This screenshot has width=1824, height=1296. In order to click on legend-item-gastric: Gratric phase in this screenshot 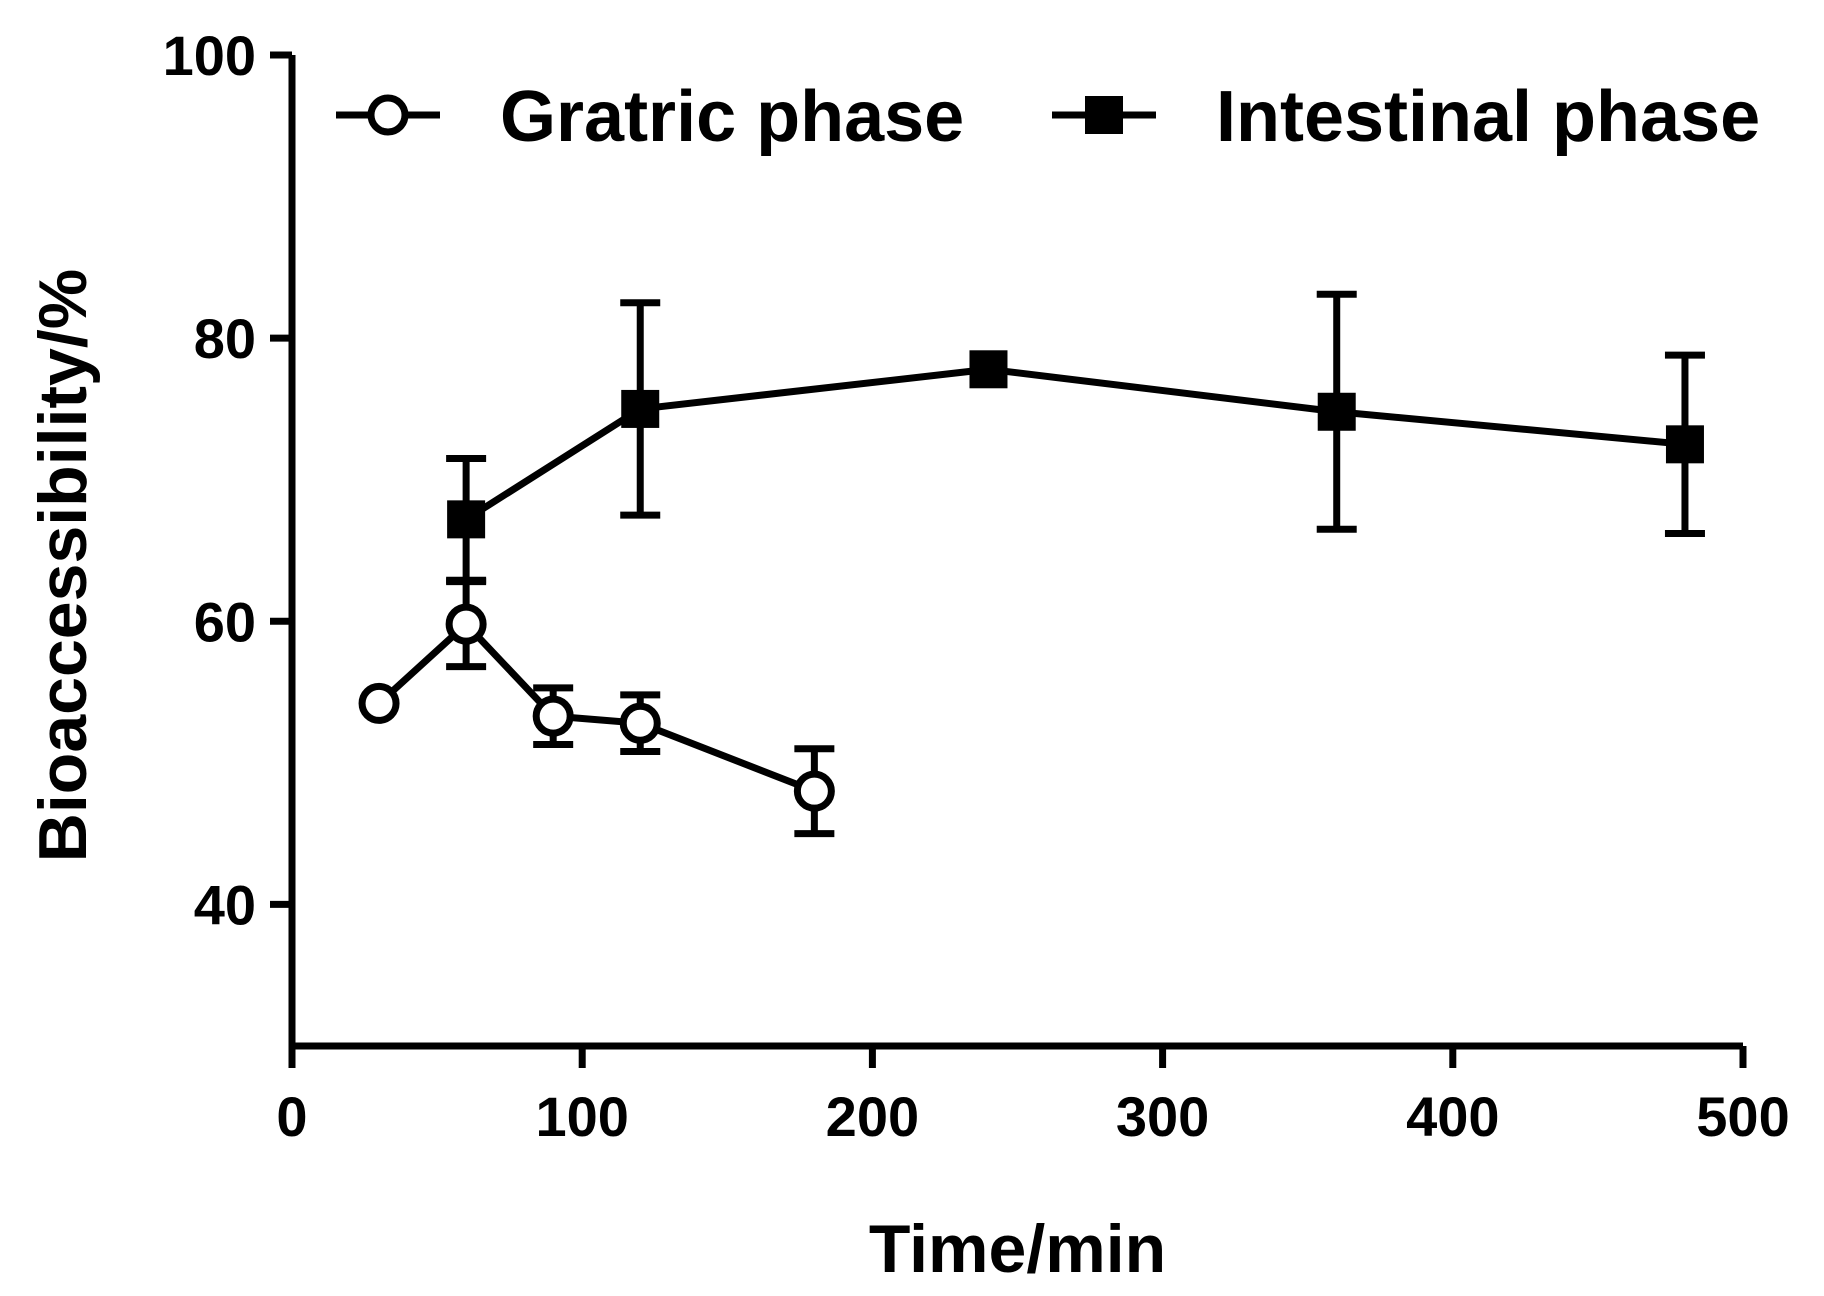, I will do `click(650, 117)`.